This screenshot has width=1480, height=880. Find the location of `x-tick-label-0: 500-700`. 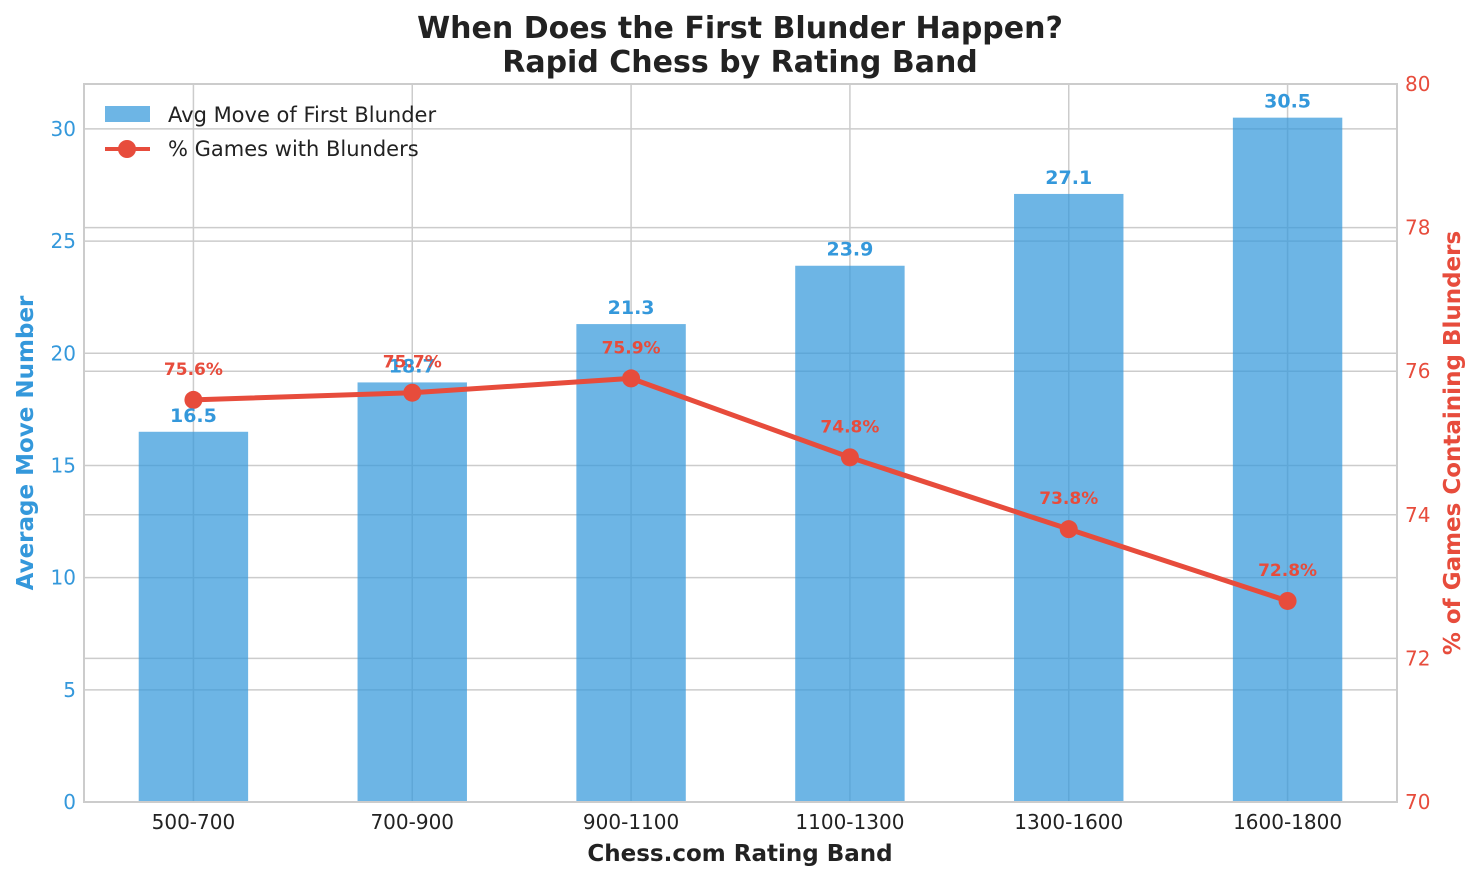

x-tick-label-0: 500-700 is located at coordinates (194, 822).